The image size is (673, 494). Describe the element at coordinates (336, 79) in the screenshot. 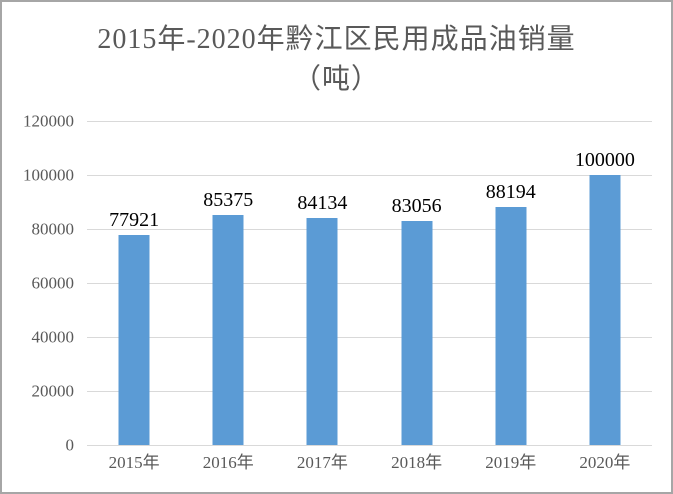

I see `chart-title-line2: （吨）` at that location.